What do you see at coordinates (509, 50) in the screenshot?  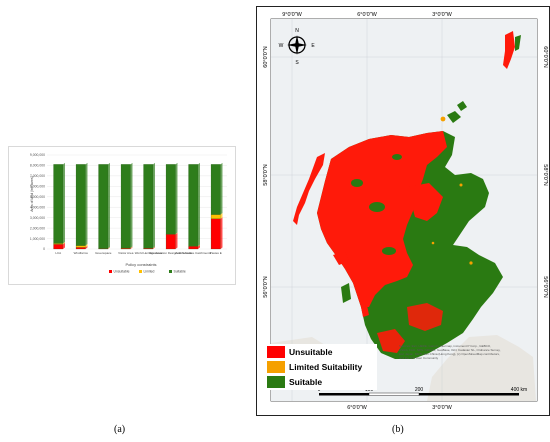 I see `shetland` at bounding box center [509, 50].